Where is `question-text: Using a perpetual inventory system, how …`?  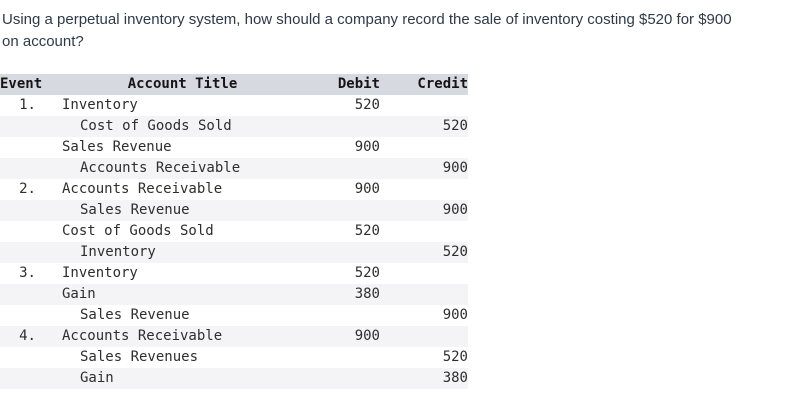
question-text: Using a perpetual inventory system, how … is located at coordinates (401, 31).